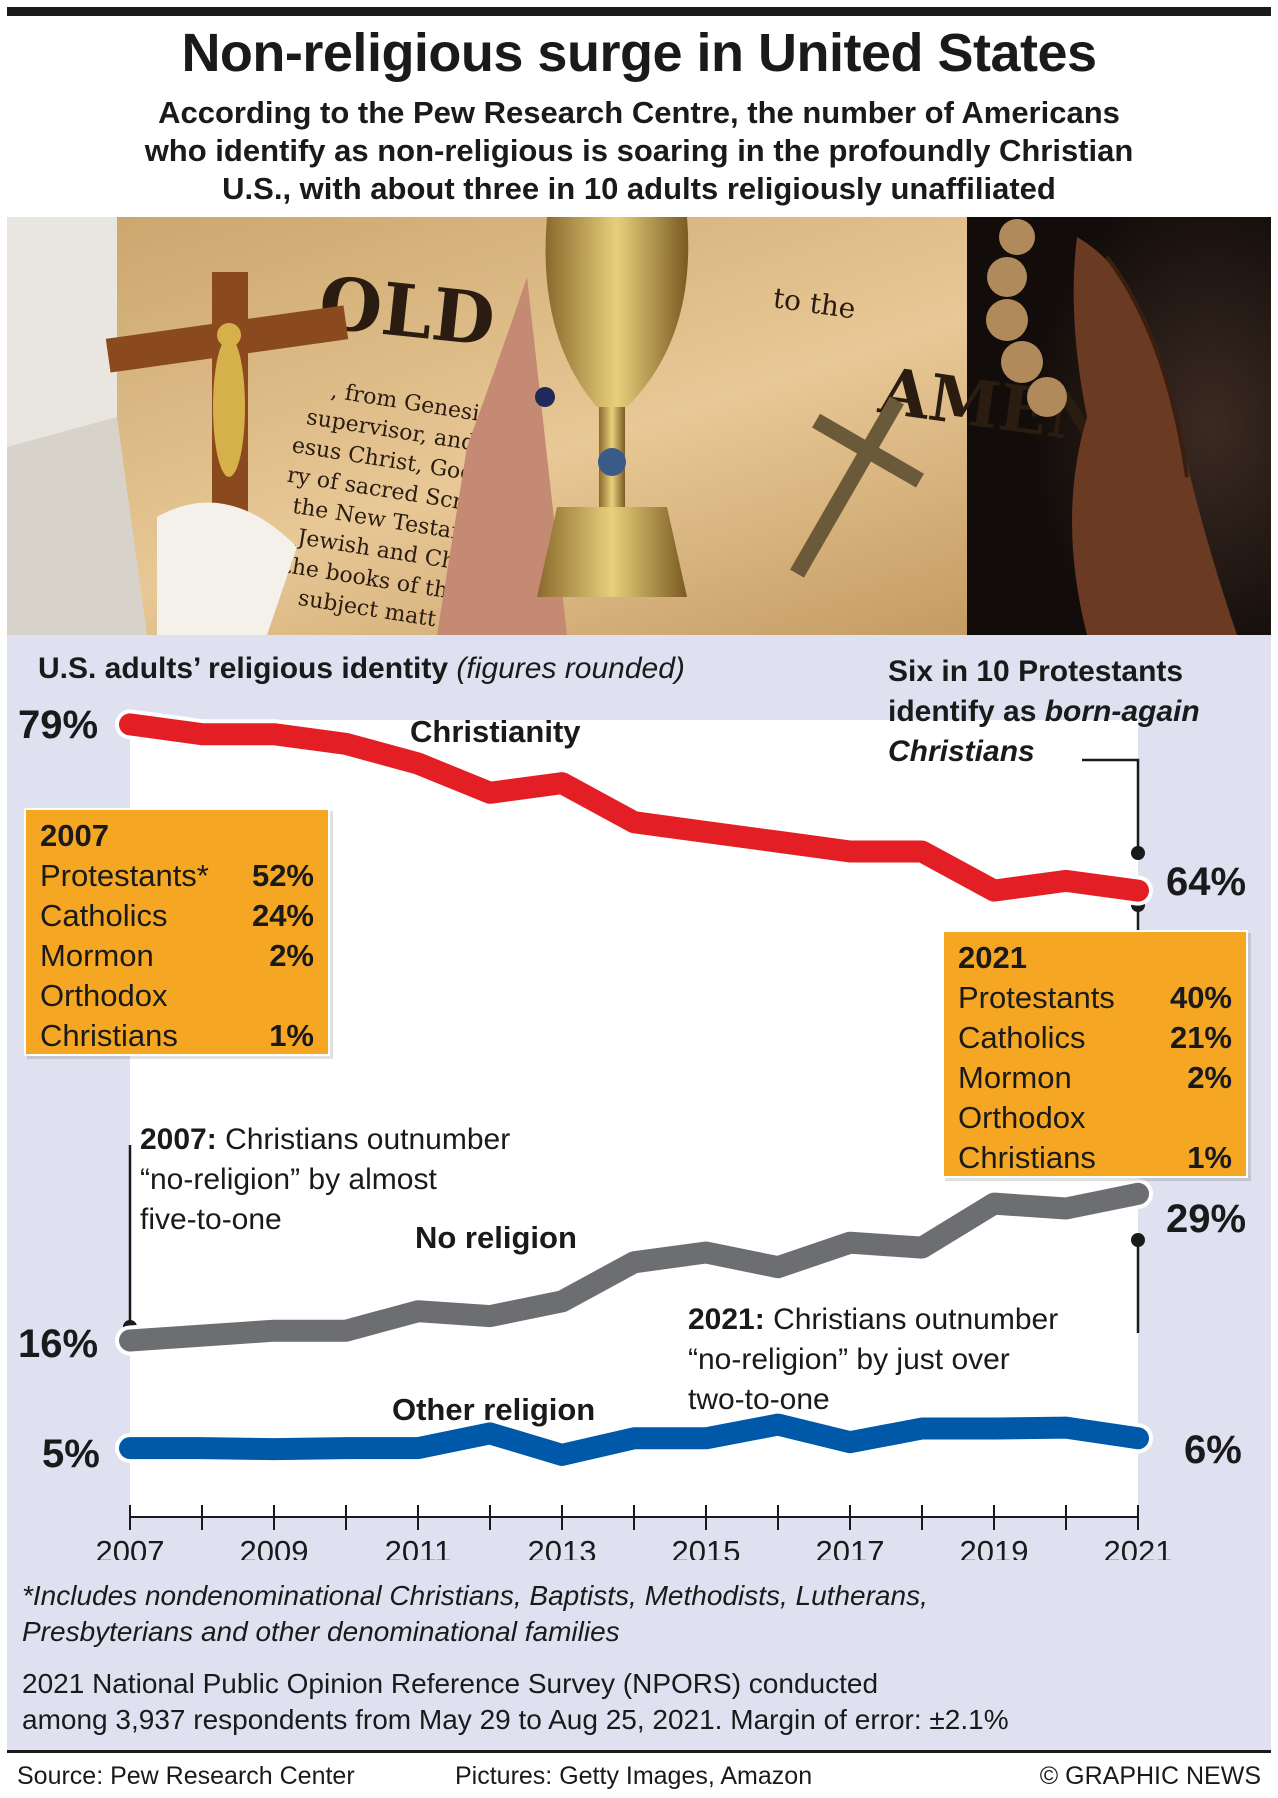 This screenshot has width=1278, height=1798. I want to click on end-value-no-religion: 29%, so click(1206, 1219).